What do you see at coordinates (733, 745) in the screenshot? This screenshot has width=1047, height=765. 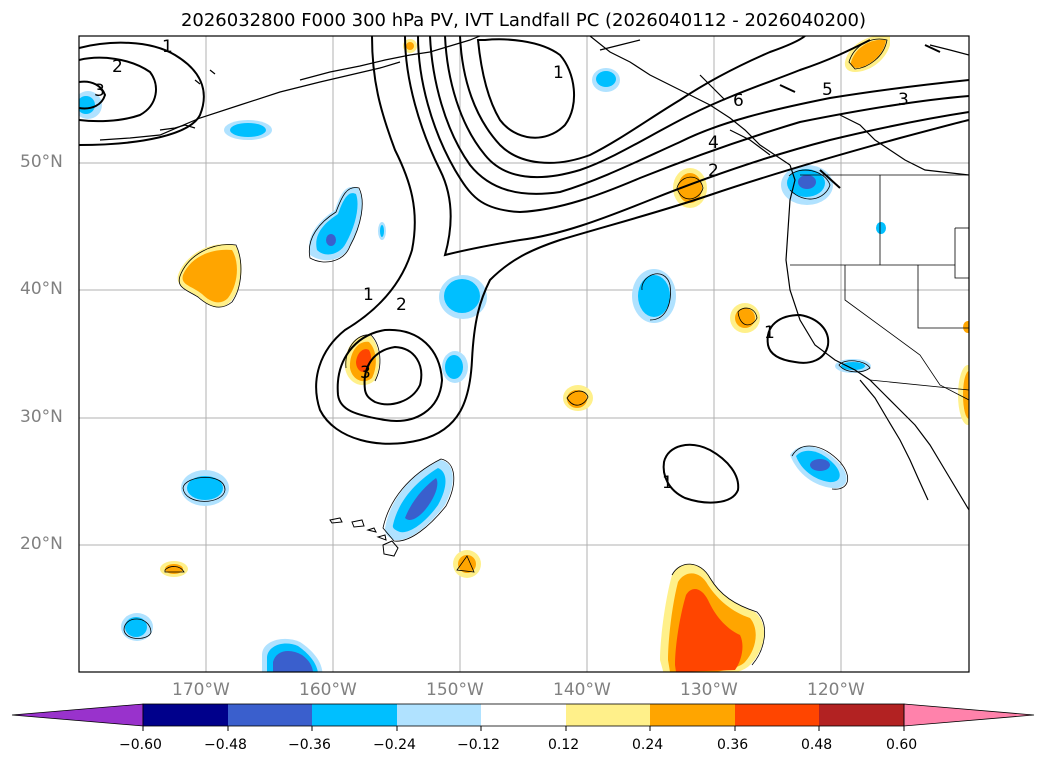 I see `colorbar-label: 0.36` at bounding box center [733, 745].